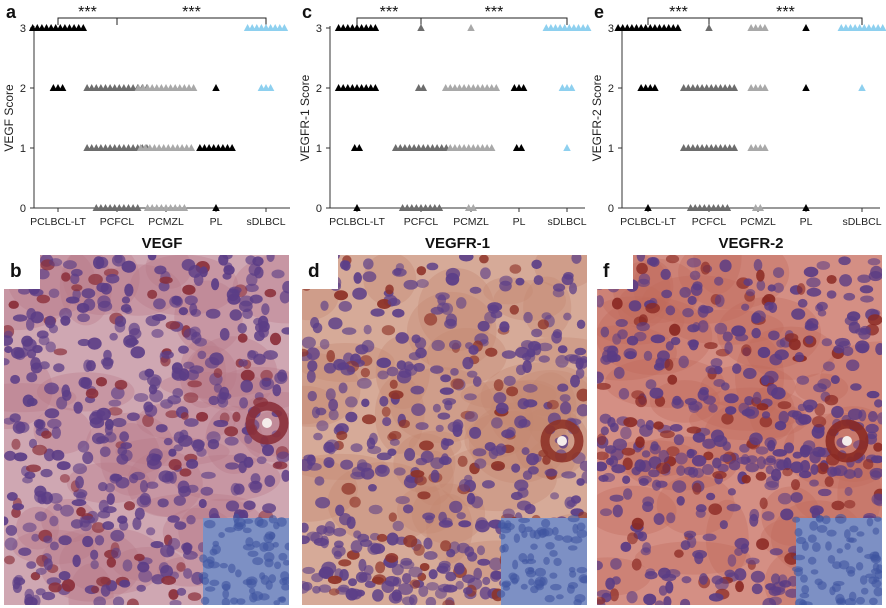 The image size is (886, 608). What do you see at coordinates (191, 21) in the screenshot?
I see `significance-bracket` at bounding box center [191, 21].